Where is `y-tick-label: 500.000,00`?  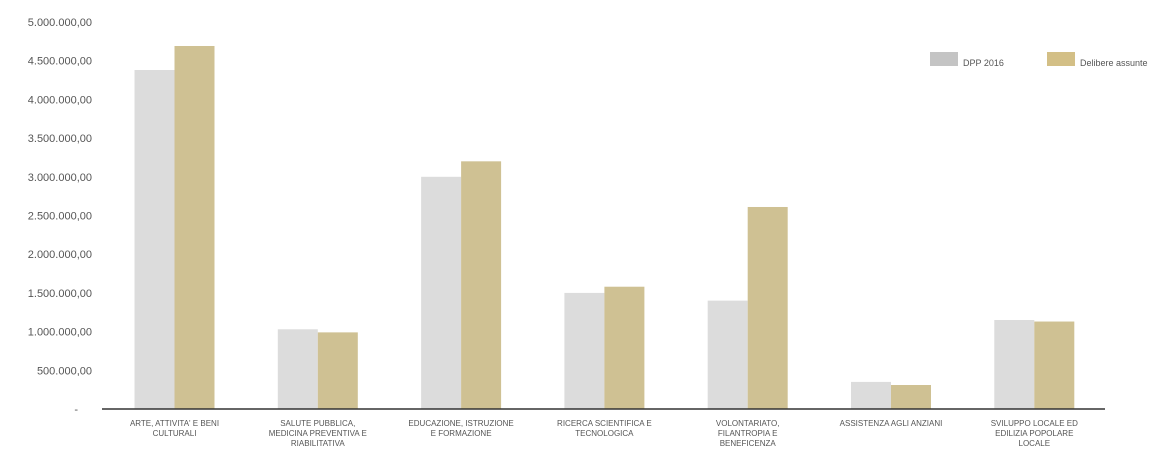
y-tick-label: 500.000,00 is located at coordinates (64, 371).